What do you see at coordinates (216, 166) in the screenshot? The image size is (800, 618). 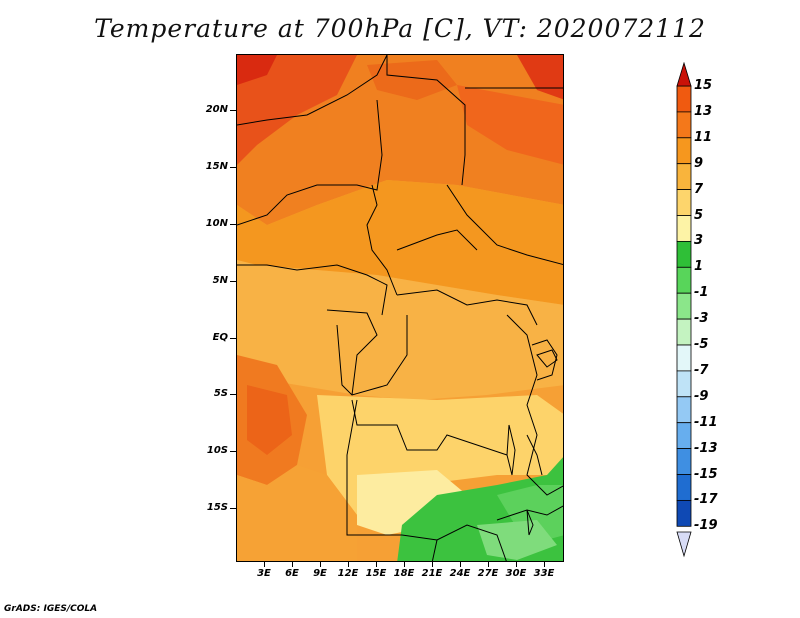 I see `lat-label: 15N` at bounding box center [216, 166].